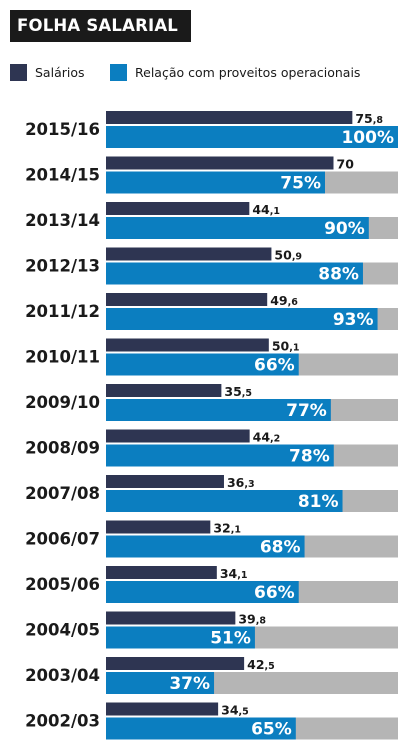  I want to click on relacao-percent-label: 93%, so click(353, 320).